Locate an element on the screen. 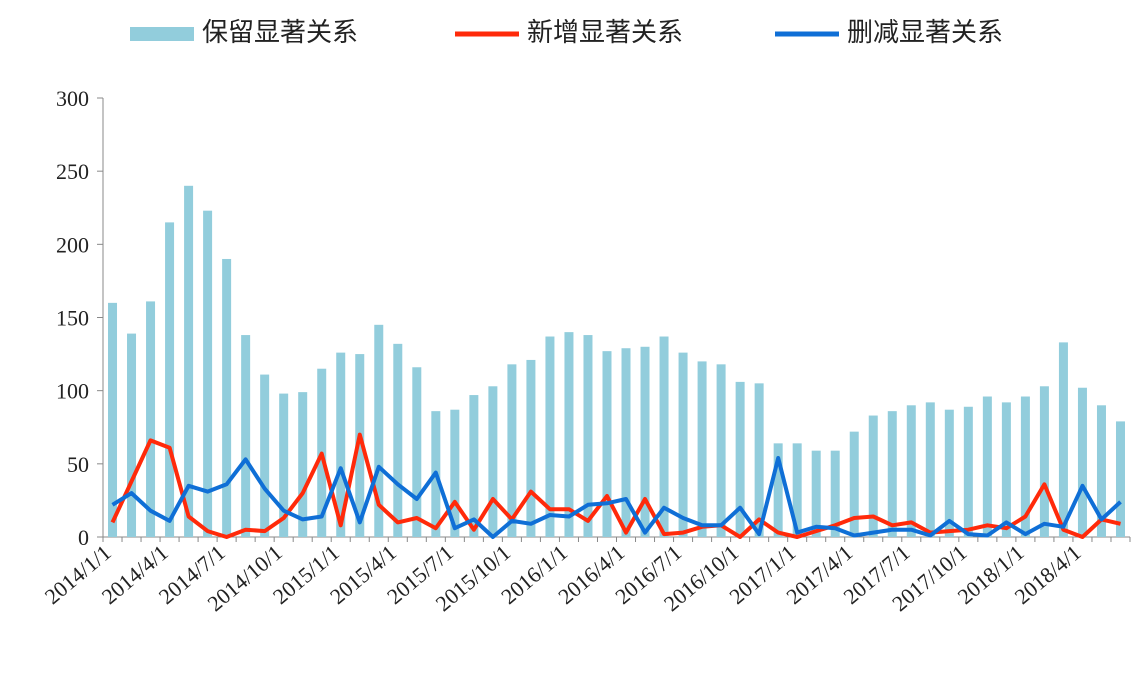  legend-item: 新增显著关系 is located at coordinates (569, 32).